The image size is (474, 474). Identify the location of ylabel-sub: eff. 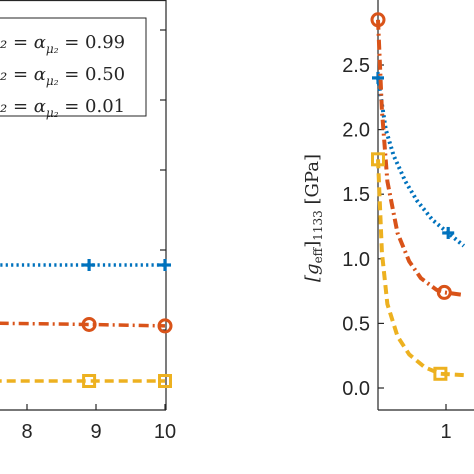
(318, 254).